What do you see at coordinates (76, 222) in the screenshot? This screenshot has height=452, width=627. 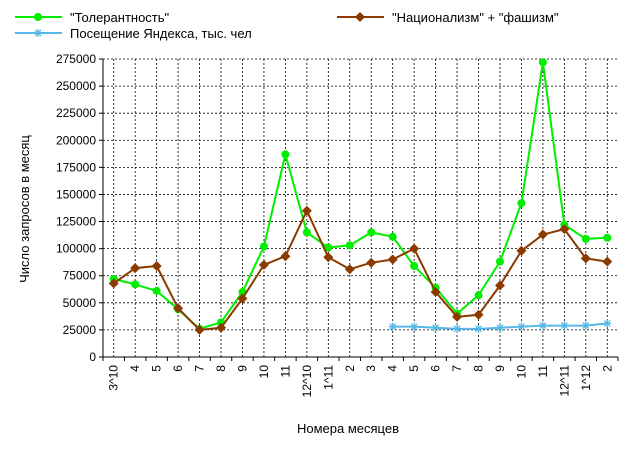 I see `y-tick-label: 125000` at bounding box center [76, 222].